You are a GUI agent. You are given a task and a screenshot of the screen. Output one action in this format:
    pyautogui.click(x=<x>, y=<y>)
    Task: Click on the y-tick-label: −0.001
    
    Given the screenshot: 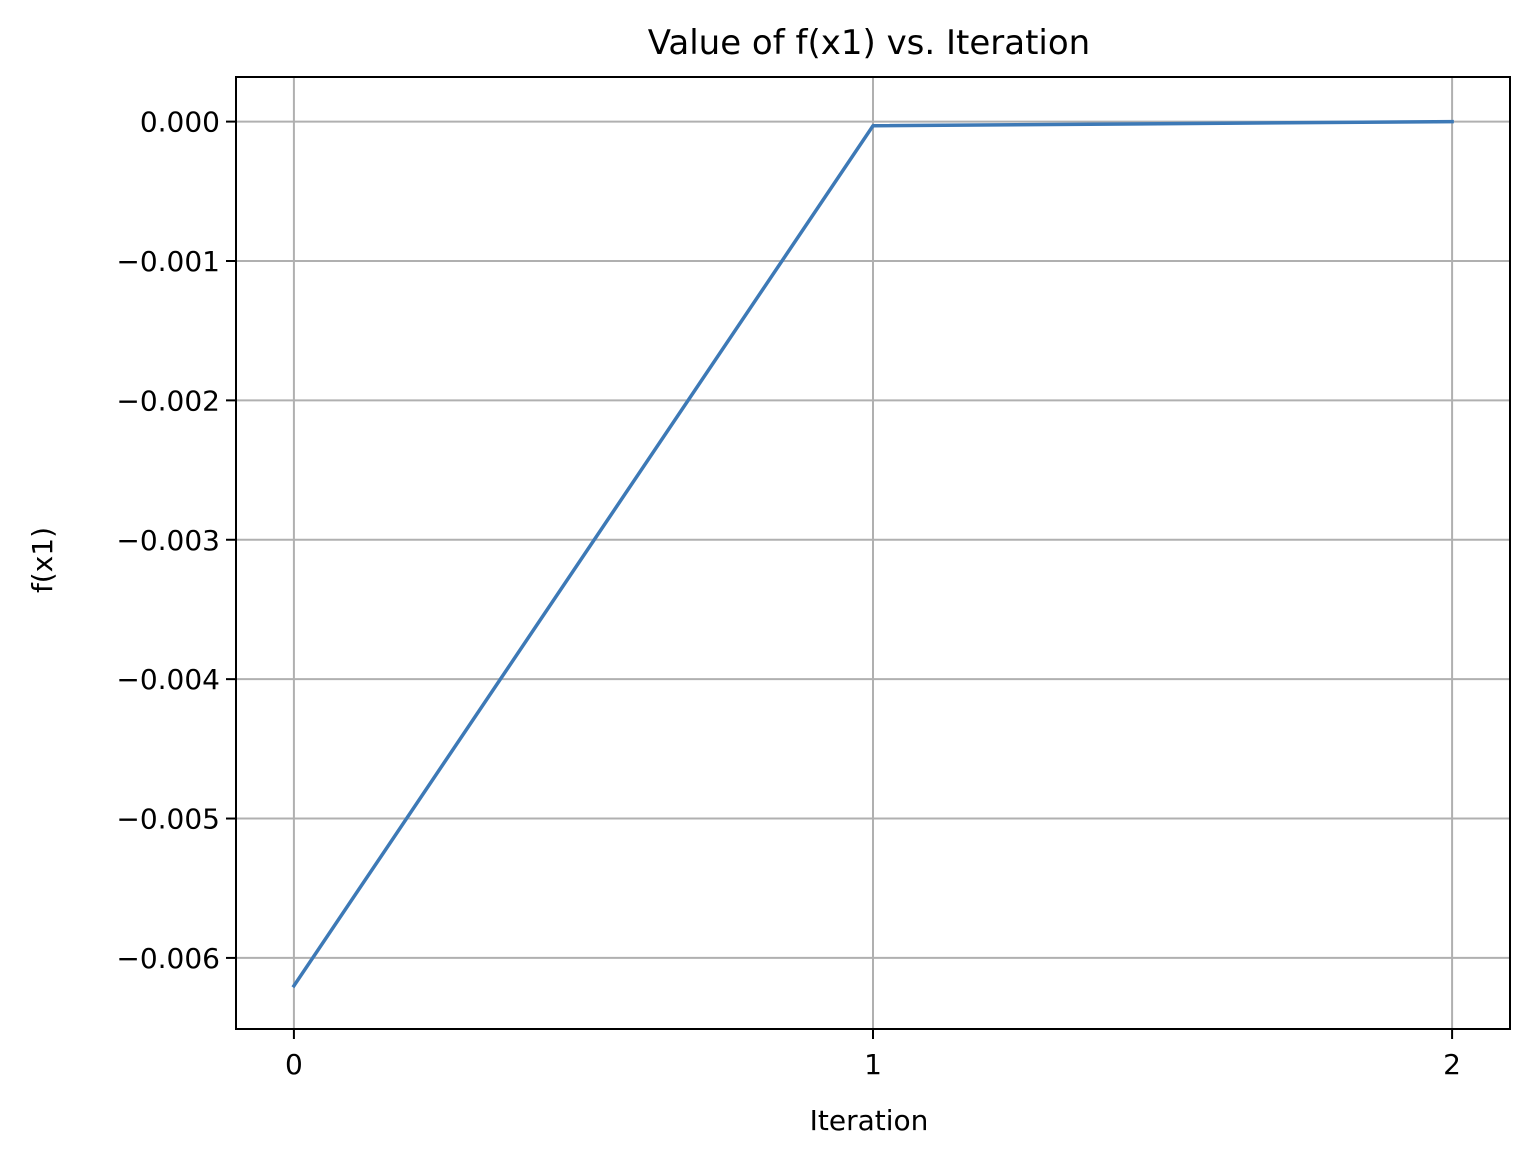 What is the action you would take?
    pyautogui.click(x=168, y=261)
    